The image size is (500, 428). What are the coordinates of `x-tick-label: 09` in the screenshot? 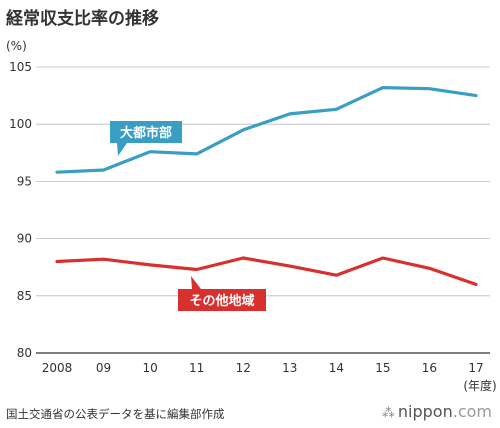 It's located at (103, 368).